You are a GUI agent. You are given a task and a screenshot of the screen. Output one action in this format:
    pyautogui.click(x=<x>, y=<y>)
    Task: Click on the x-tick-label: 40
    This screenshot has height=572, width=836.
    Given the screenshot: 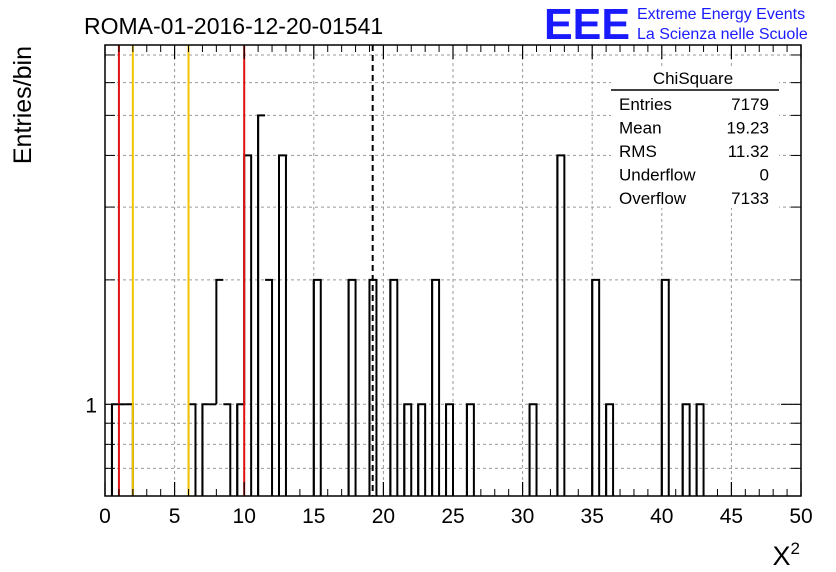 What is the action you would take?
    pyautogui.click(x=661, y=516)
    